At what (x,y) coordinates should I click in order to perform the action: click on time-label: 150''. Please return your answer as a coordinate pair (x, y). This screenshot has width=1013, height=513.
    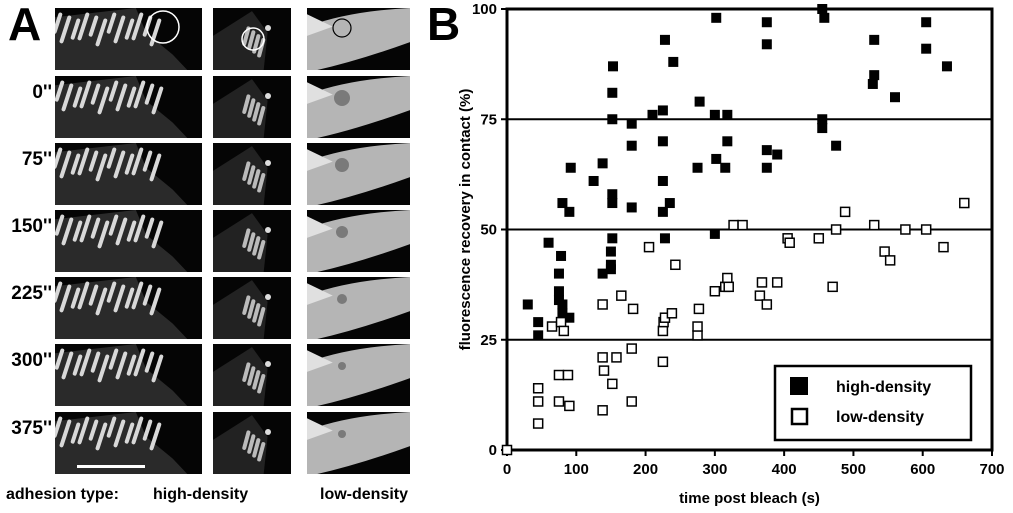
    Looking at the image, I should click on (31, 226).